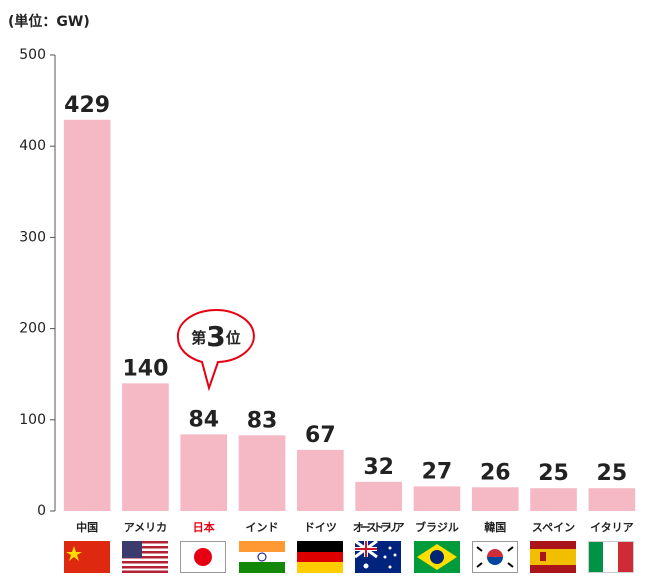 The height and width of the screenshot is (584, 652). I want to click on value-label: 140, so click(145, 368).